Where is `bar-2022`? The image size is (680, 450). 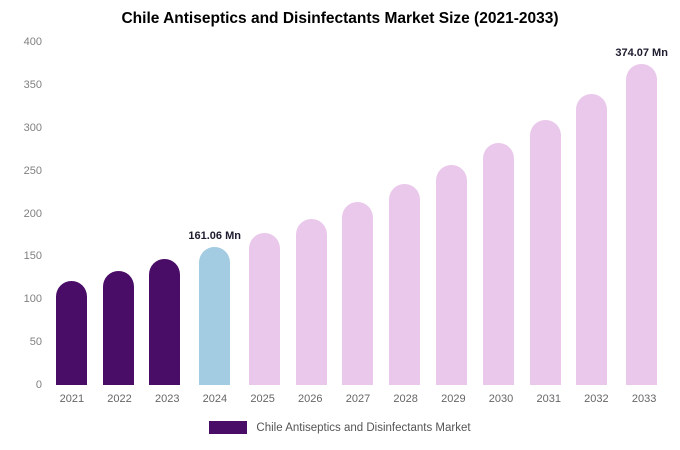
bar-2022 is located at coordinates (118, 327).